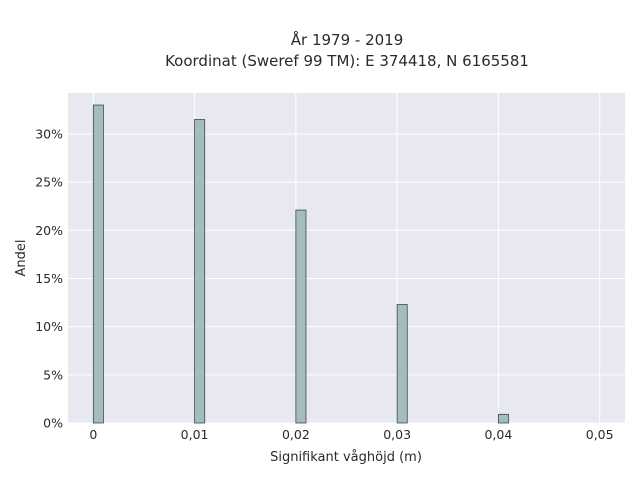  I want to click on y-axis-ticks: 0% 5% 10% 15% 20% 25% 30%, so click(49, 278).